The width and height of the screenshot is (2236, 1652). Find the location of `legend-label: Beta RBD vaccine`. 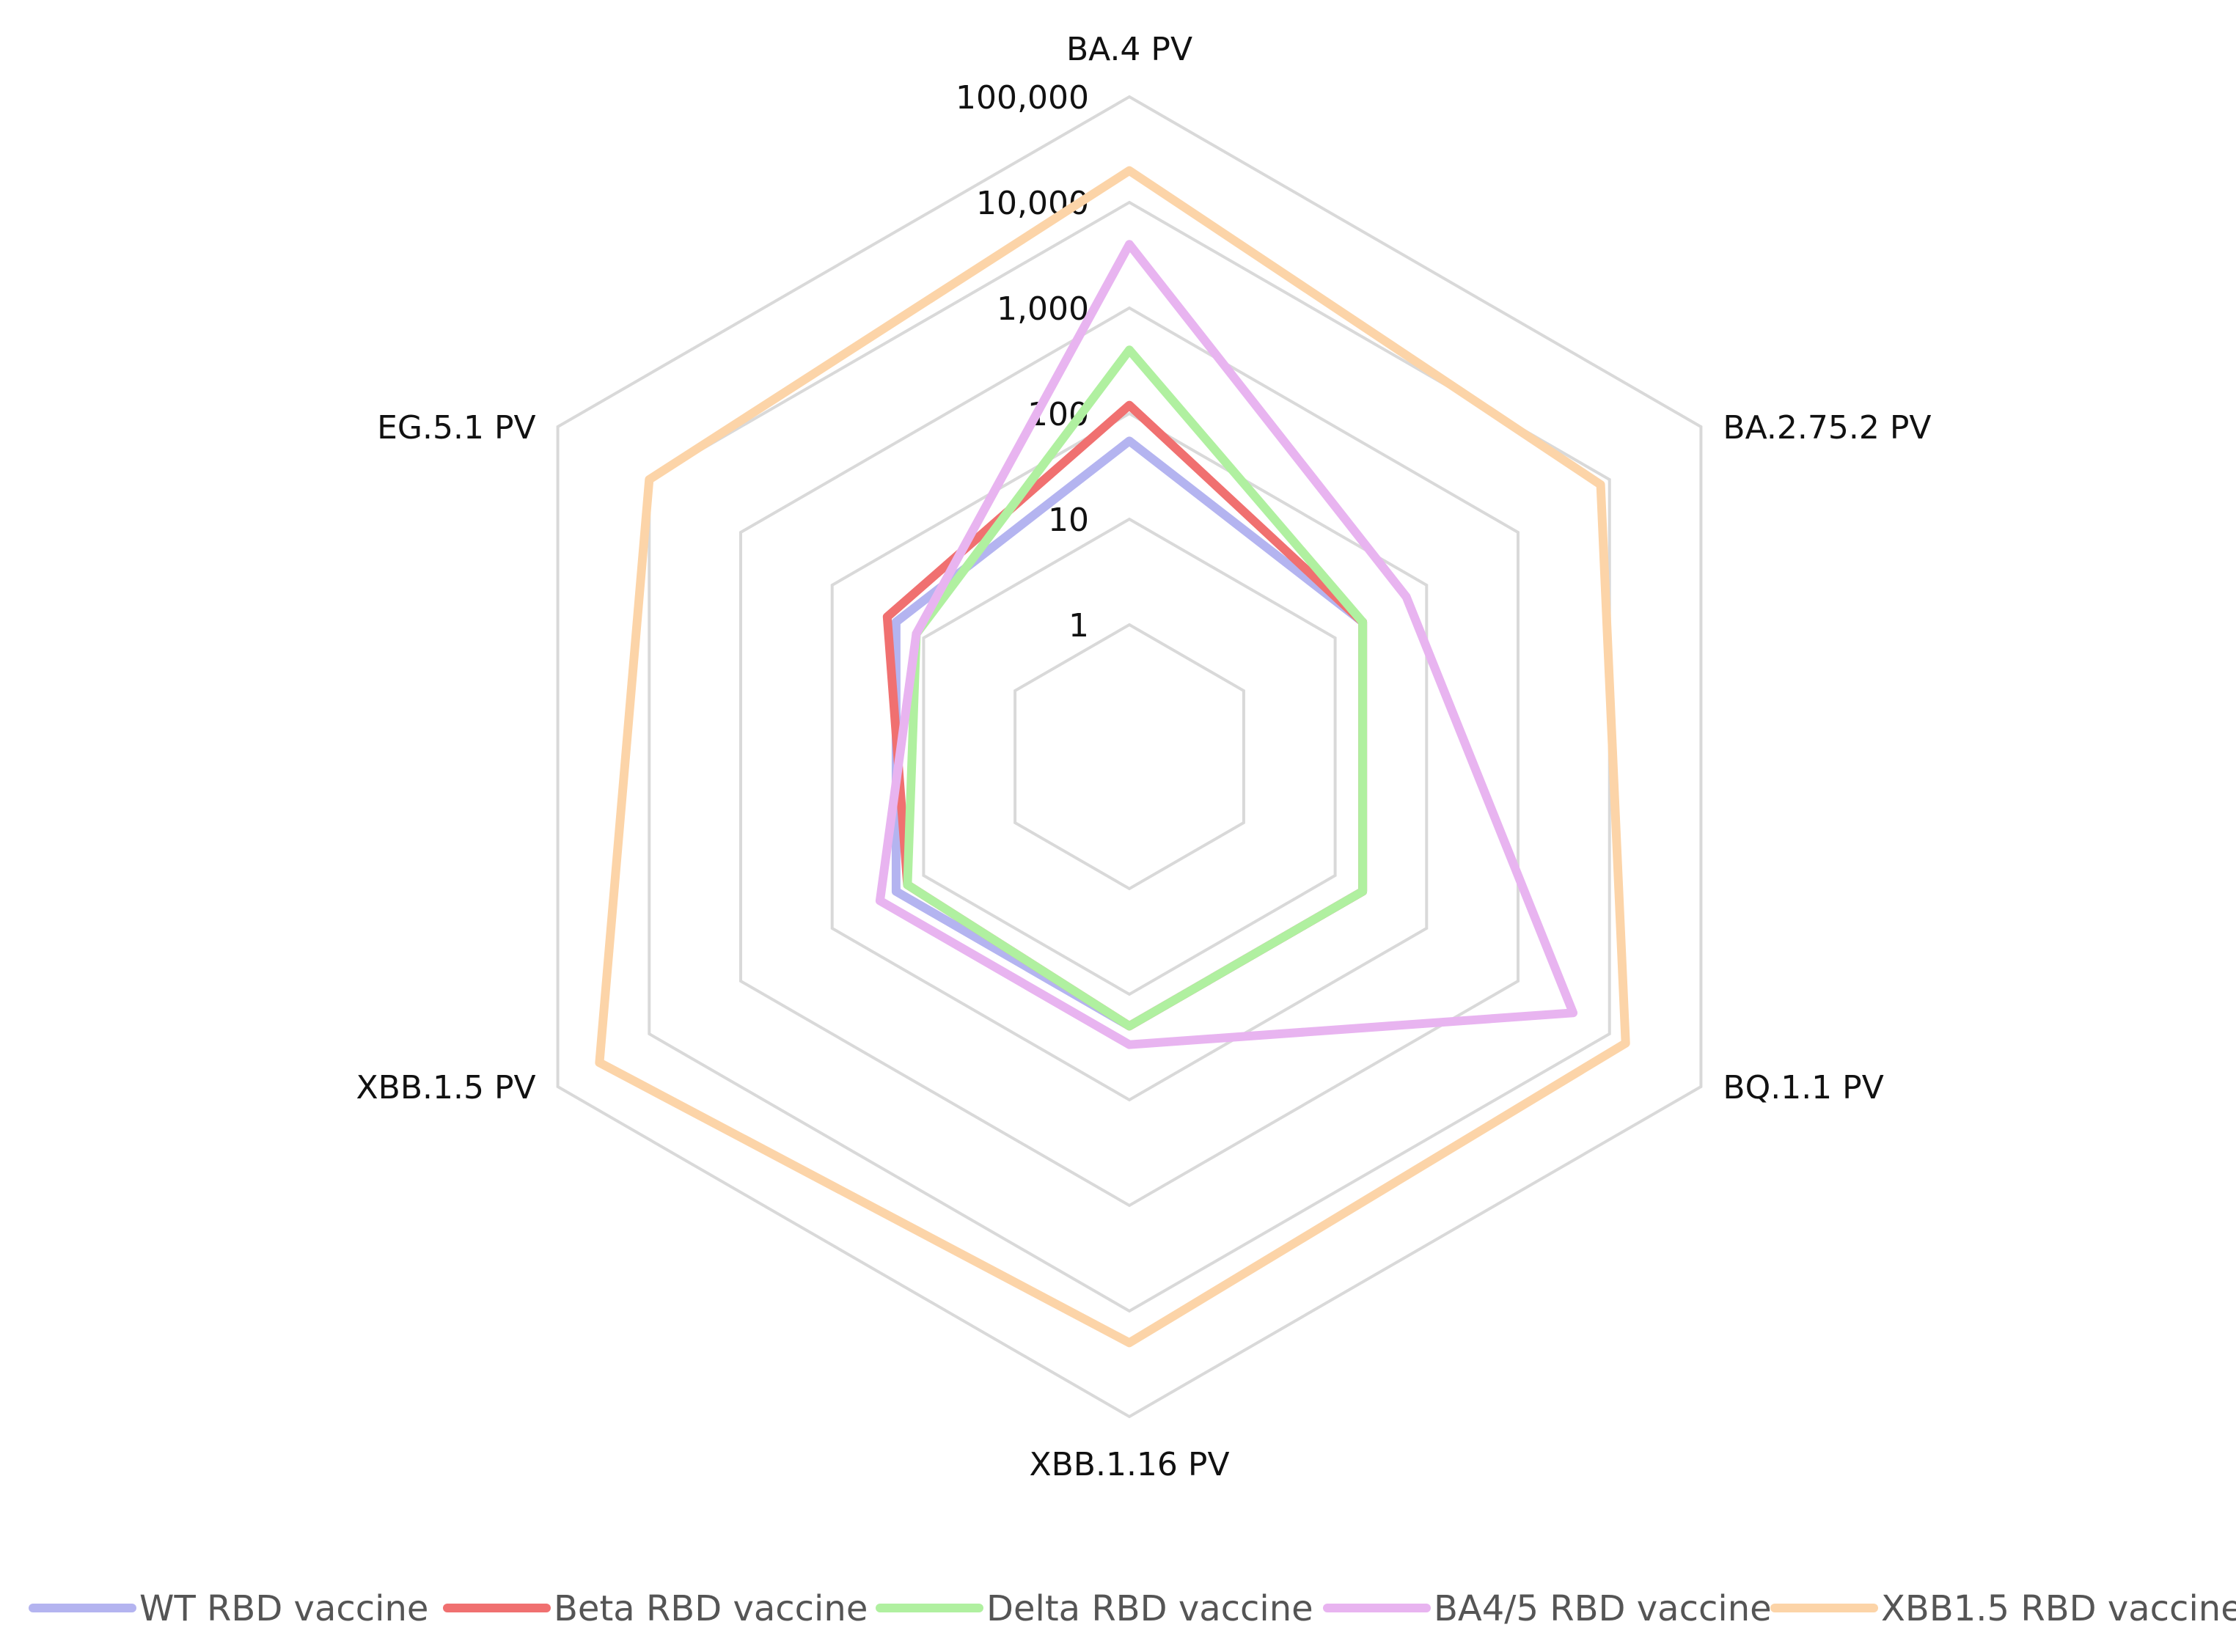

legend-label: Beta RBD vaccine is located at coordinates (711, 1609).